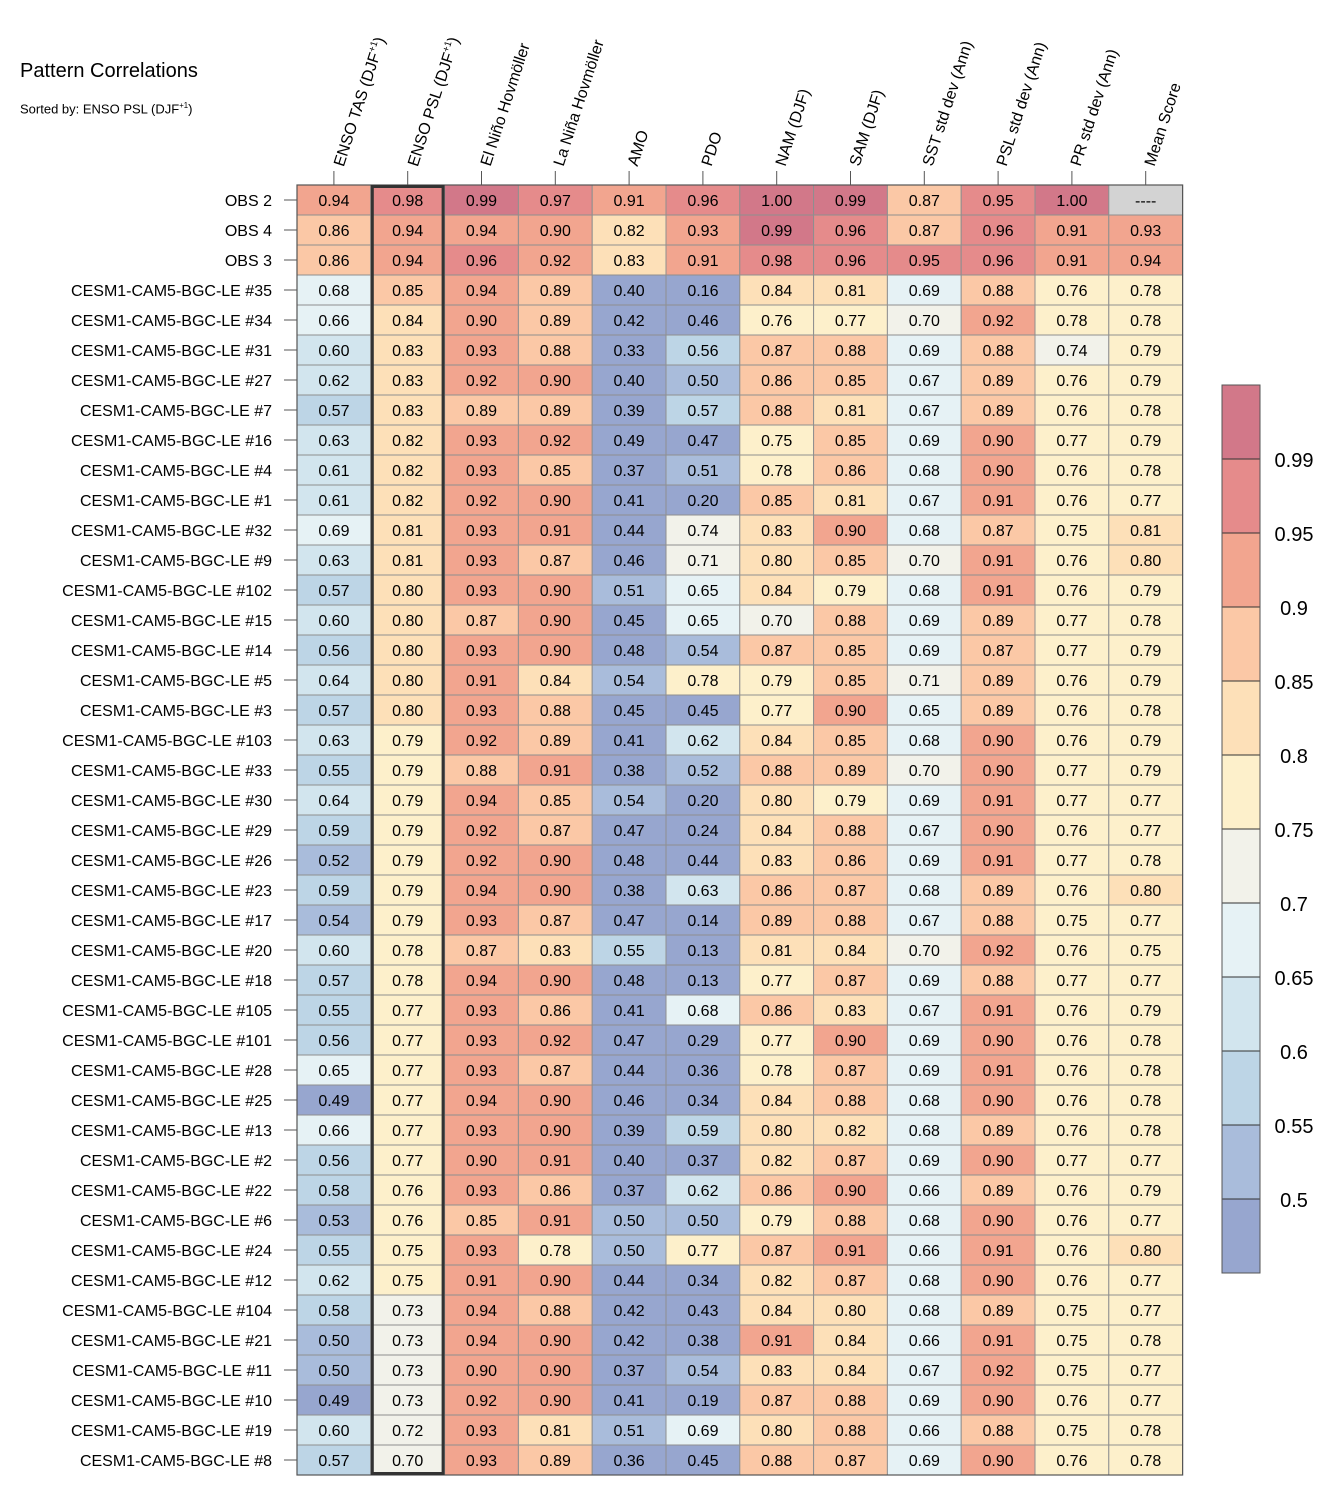 This screenshot has height=1496, width=1333. What do you see at coordinates (850, 441) in the screenshot?
I see `cell-value-label: 0.85` at bounding box center [850, 441].